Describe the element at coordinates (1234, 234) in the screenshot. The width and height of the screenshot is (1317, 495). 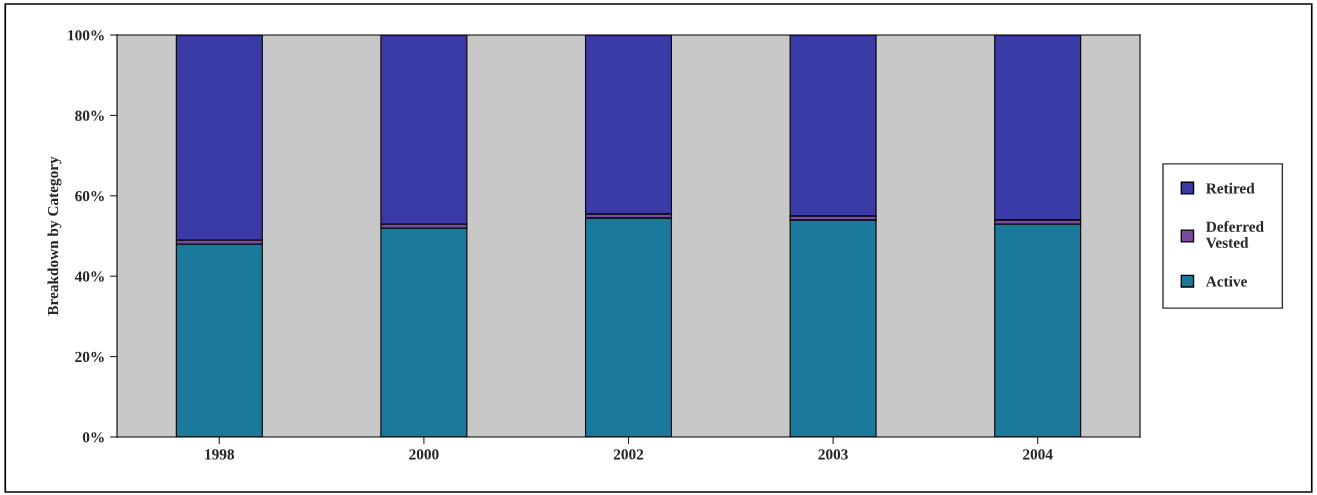
I see `legend-label: Deferred Vested` at that location.